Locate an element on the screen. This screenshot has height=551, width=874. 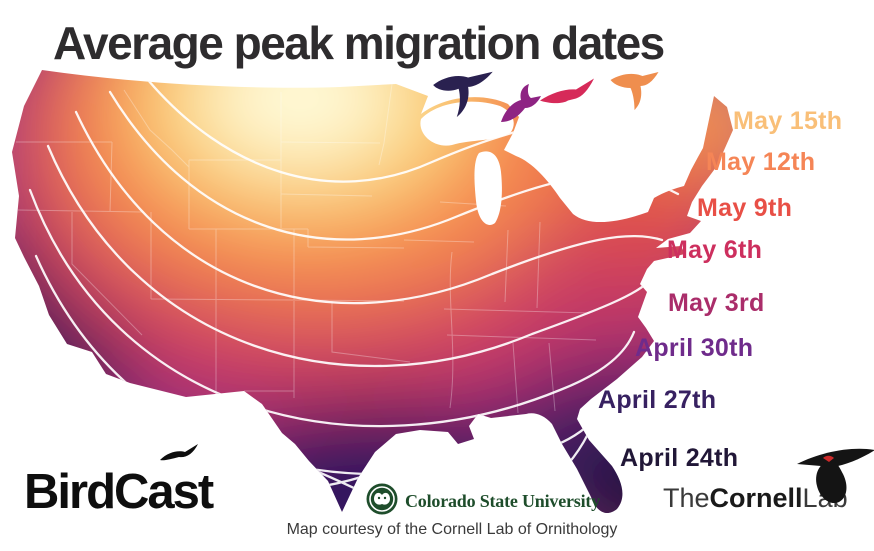
date-label-april-24: April 24th is located at coordinates (679, 458).